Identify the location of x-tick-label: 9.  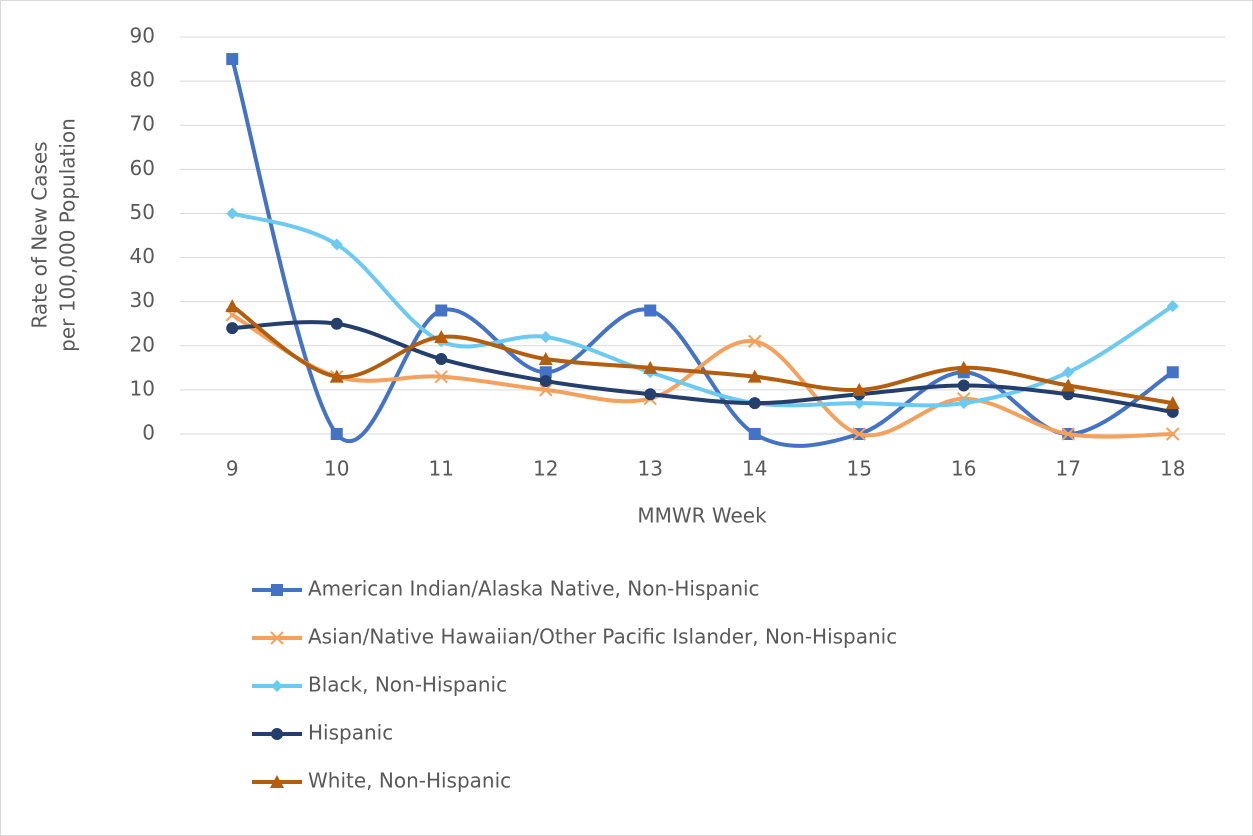
(232, 469).